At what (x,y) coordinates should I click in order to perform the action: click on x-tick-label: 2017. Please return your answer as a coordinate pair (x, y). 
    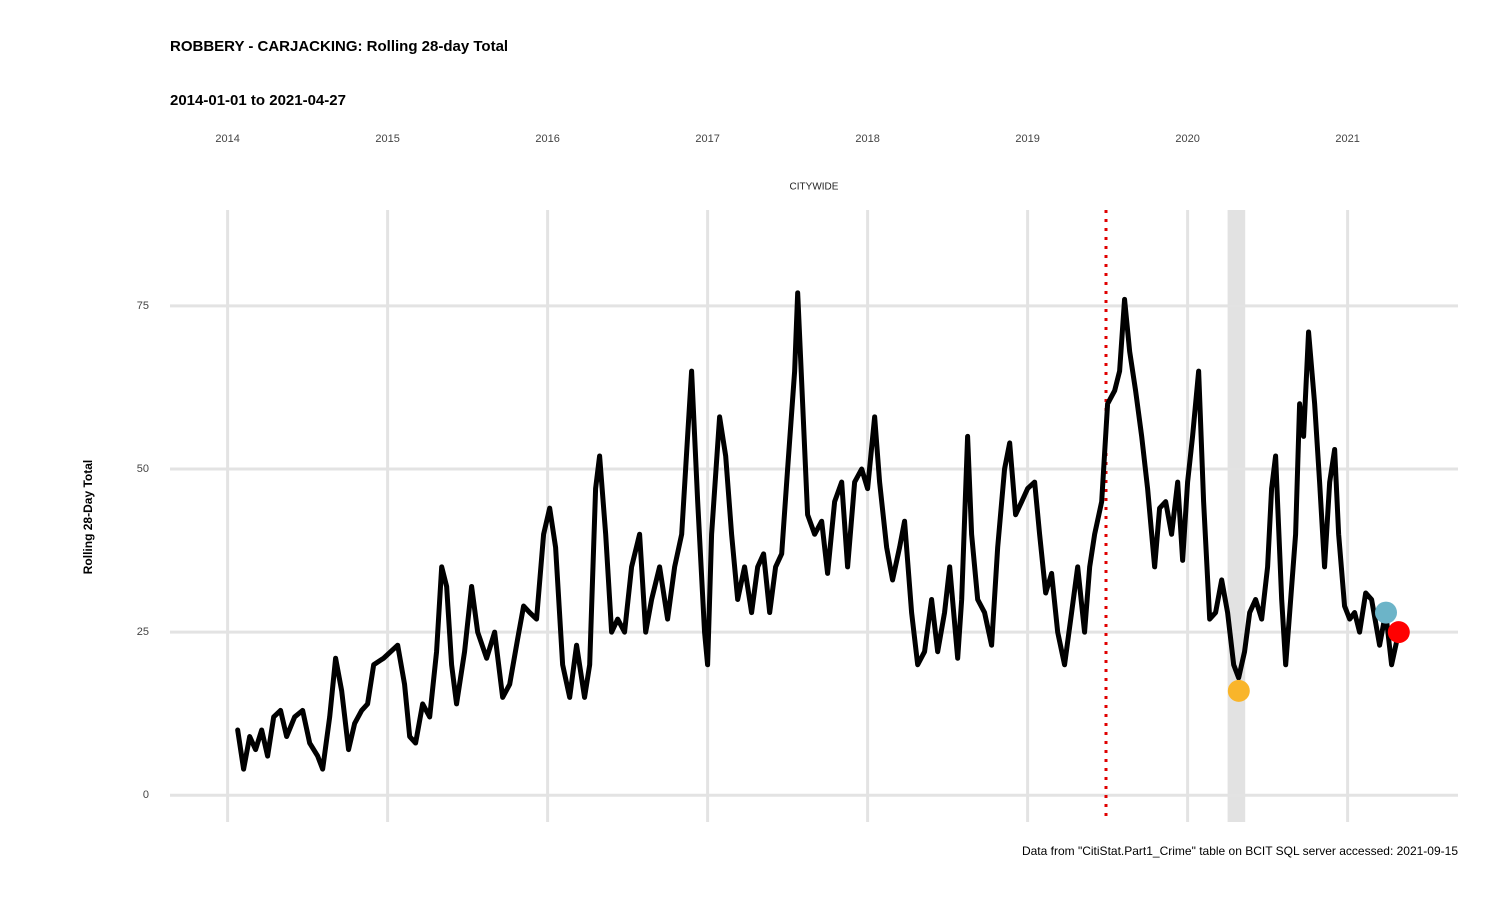
    Looking at the image, I should click on (707, 139).